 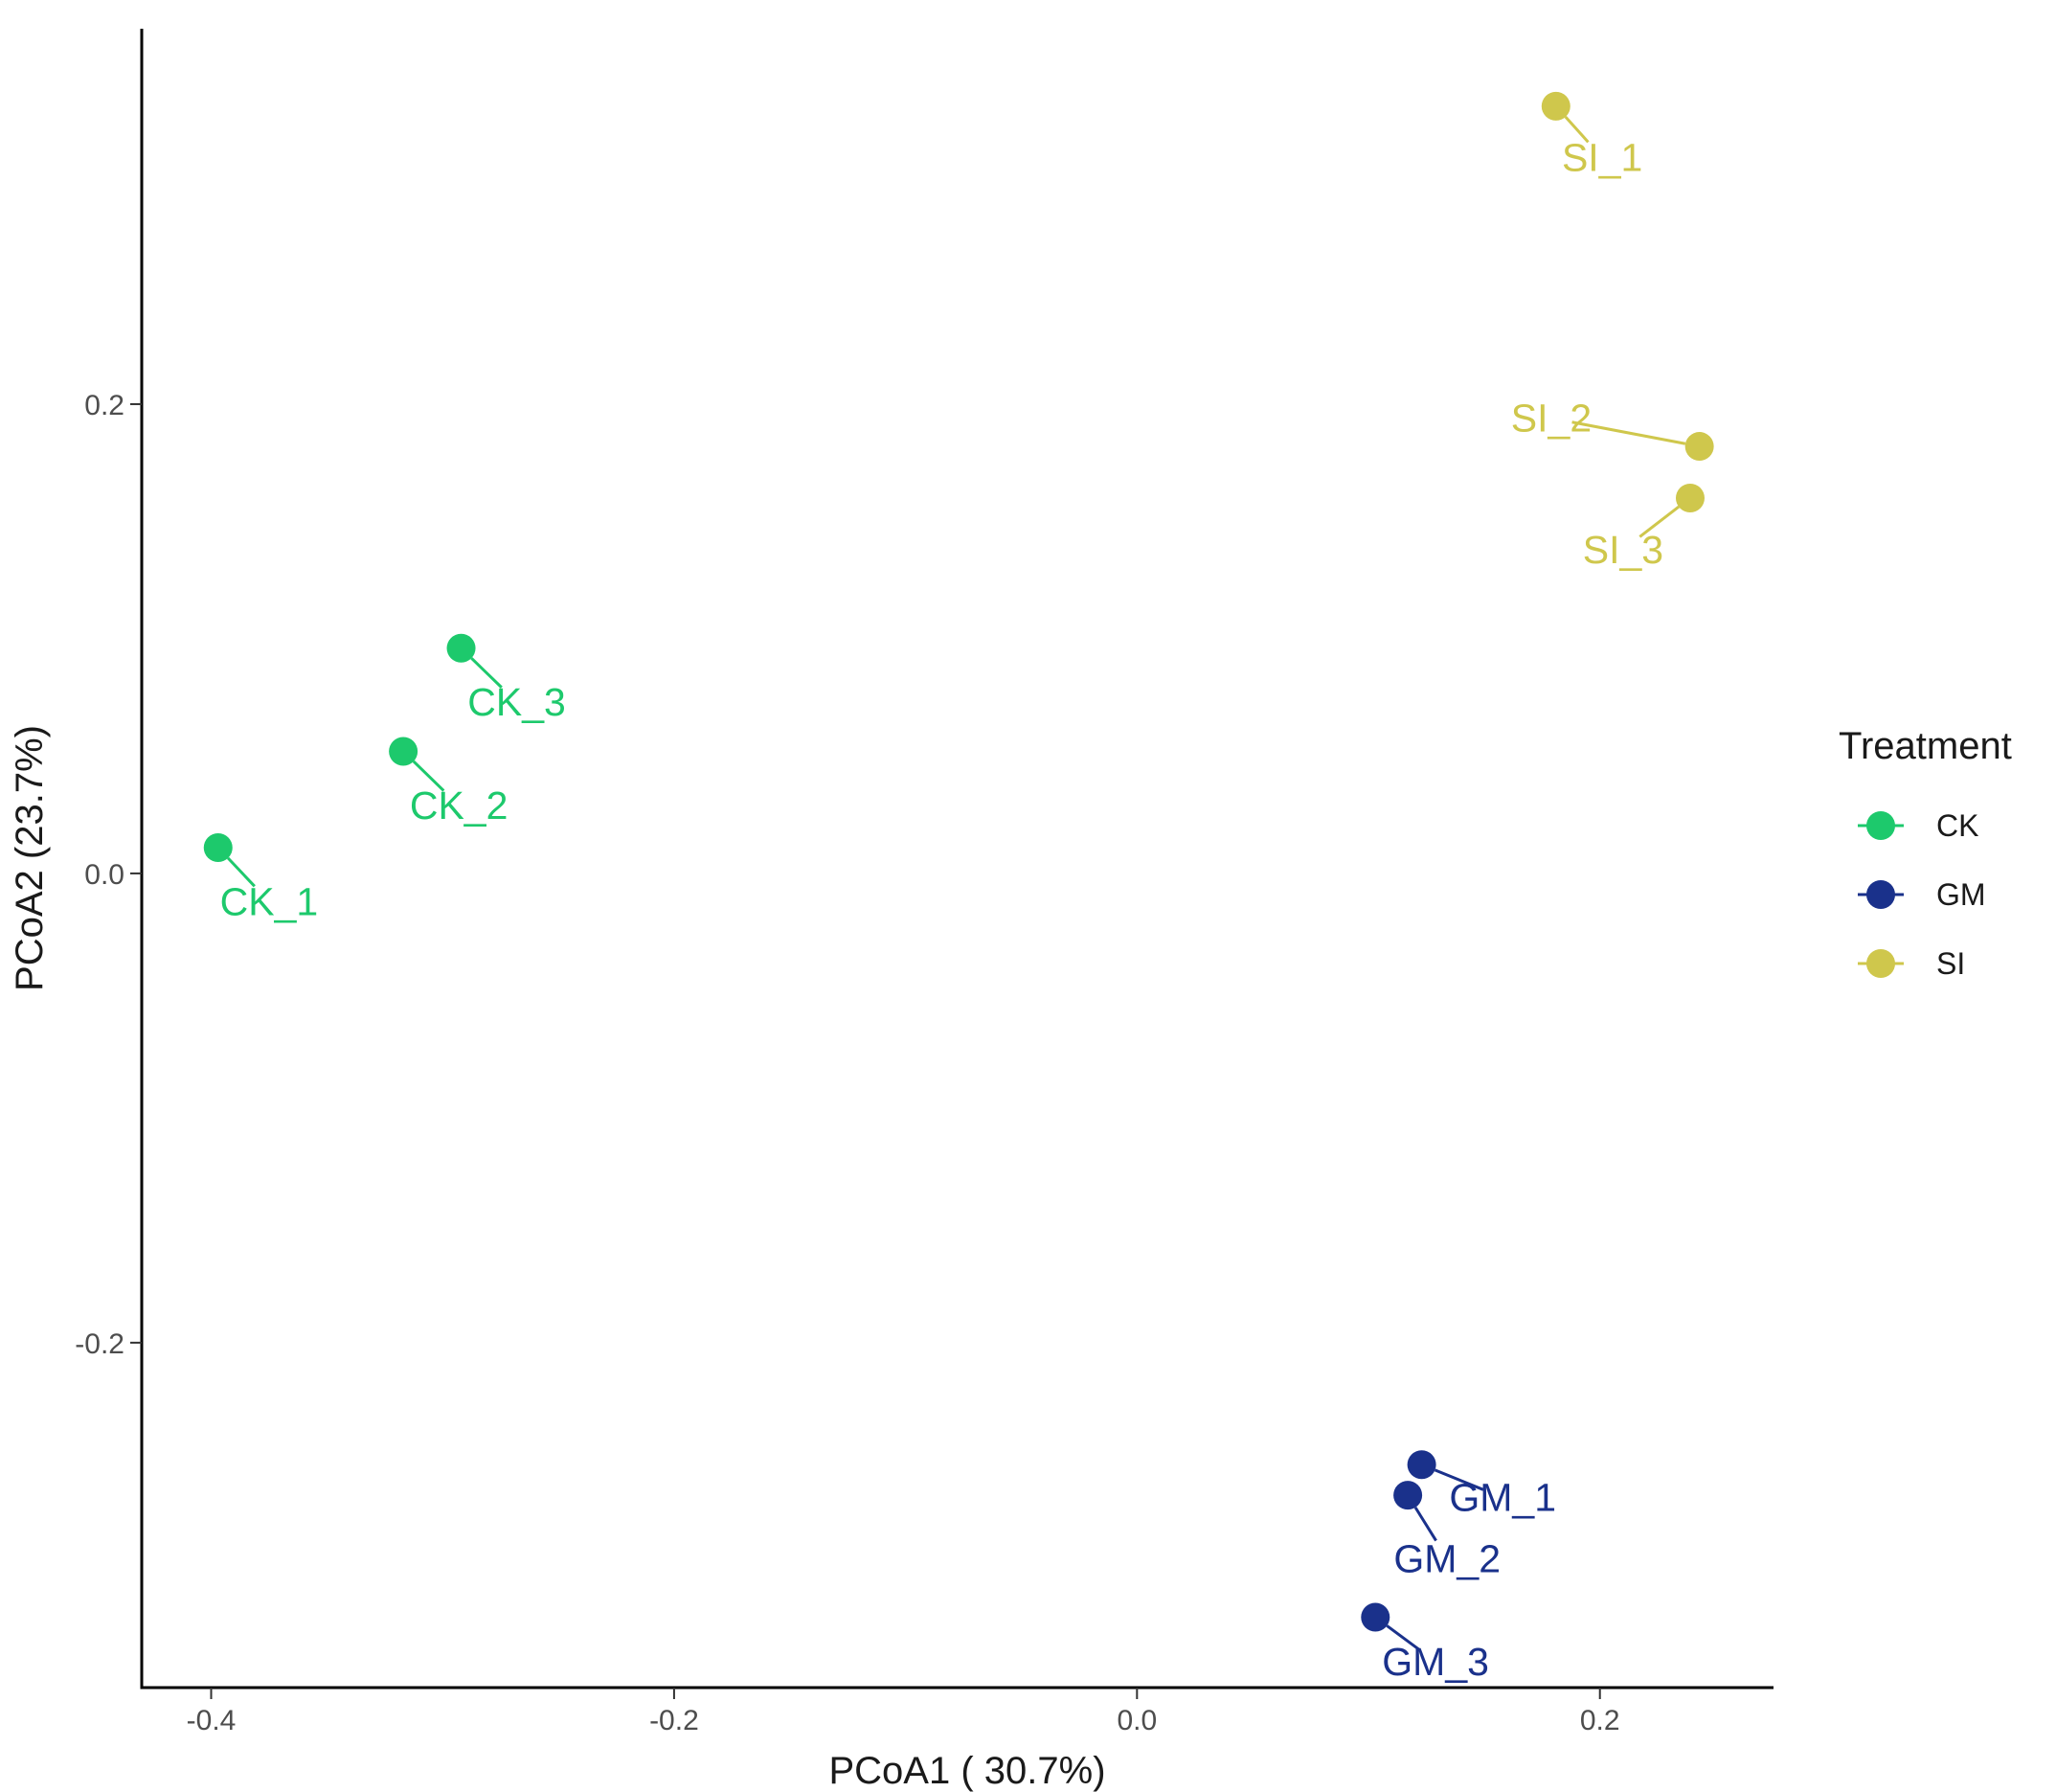 What do you see at coordinates (1922, 894) in the screenshot?
I see `legend-entries: CK GM SI` at bounding box center [1922, 894].